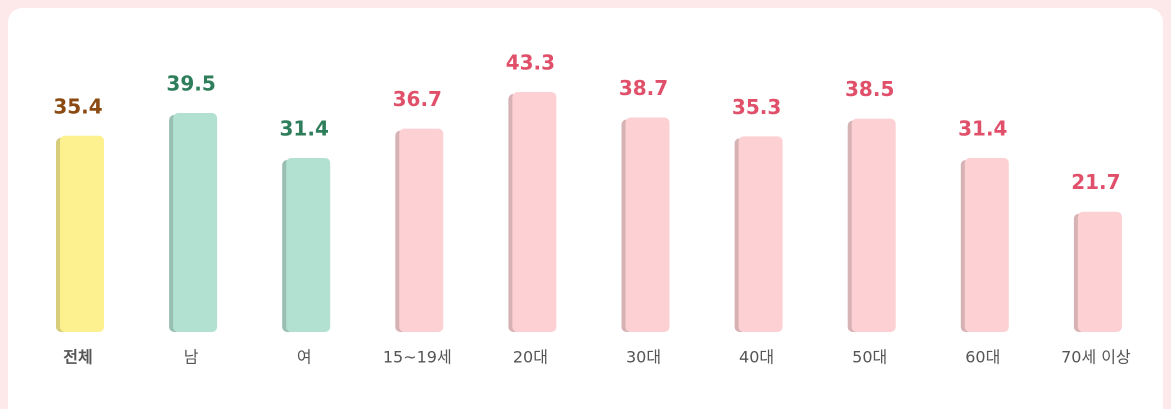 This screenshot has height=409, width=1171. Describe the element at coordinates (643, 357) in the screenshot. I see `category-label: 30대` at that location.